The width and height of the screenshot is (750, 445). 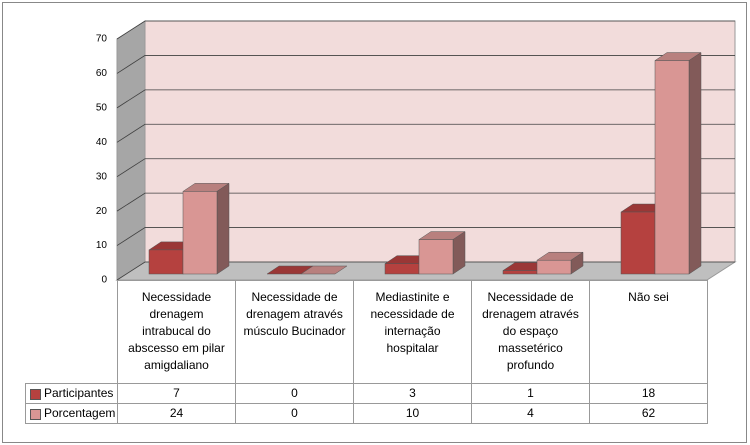 I want to click on y-tick-label: 70, so click(x=102, y=39).